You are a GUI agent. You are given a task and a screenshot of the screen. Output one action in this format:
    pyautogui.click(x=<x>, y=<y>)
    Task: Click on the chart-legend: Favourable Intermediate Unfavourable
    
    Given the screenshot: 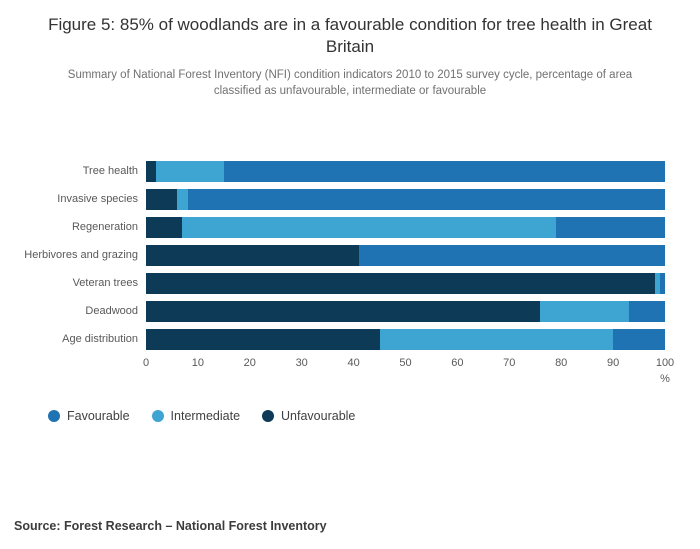 What is the action you would take?
    pyautogui.click(x=374, y=416)
    